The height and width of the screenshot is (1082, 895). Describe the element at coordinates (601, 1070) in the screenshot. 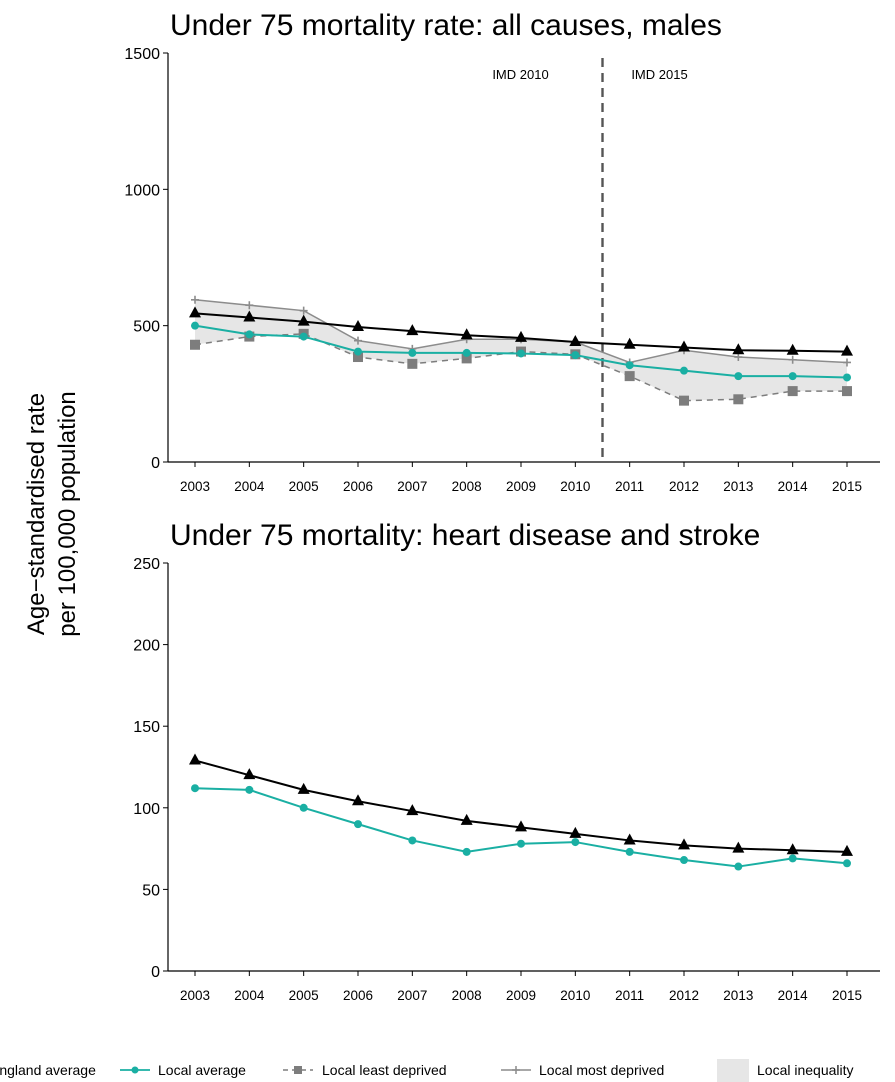

I see `legend-label-most: Local most deprived` at that location.